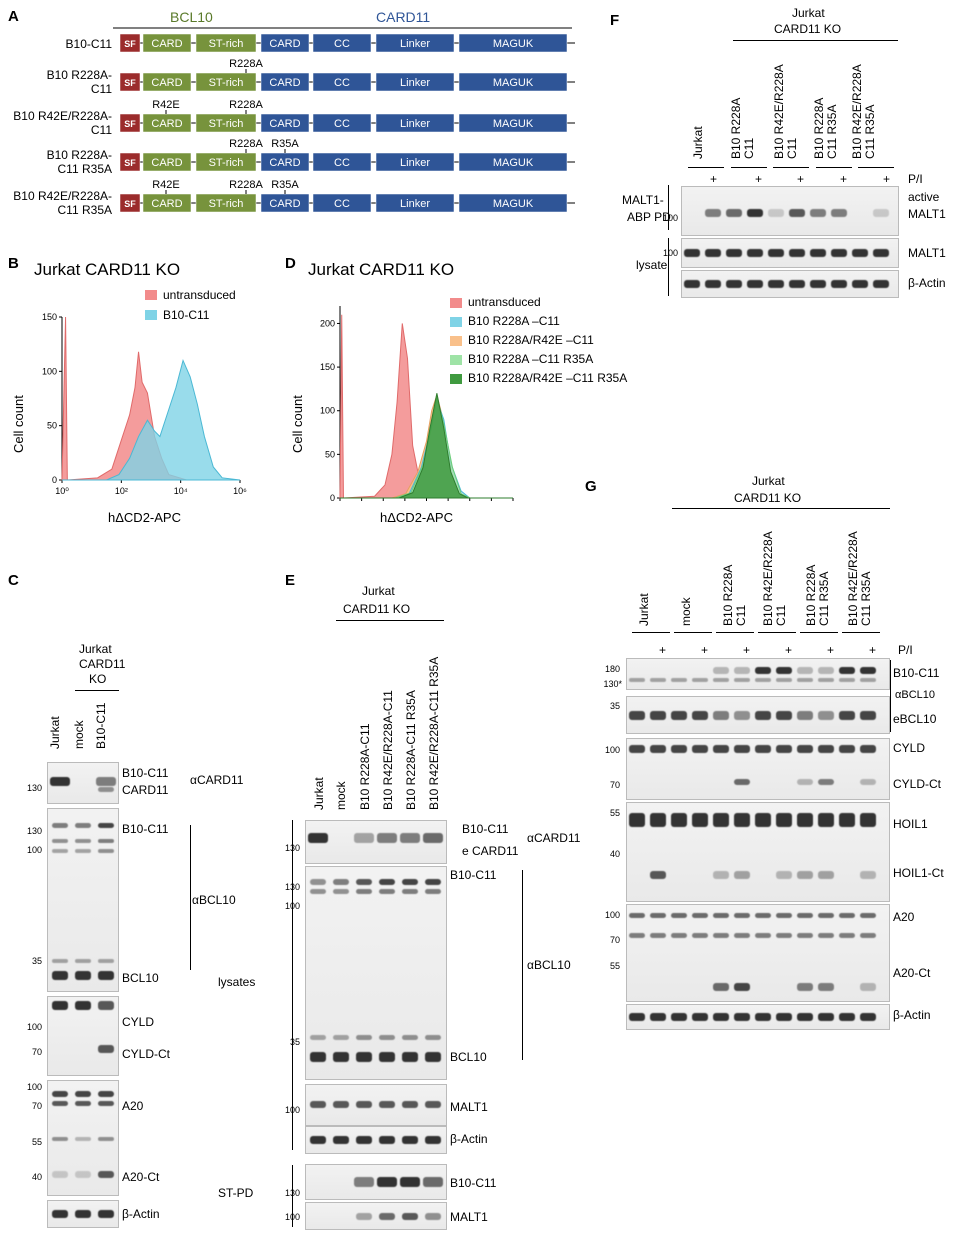 Image resolution: width=963 pixels, height=1233 pixels. What do you see at coordinates (342, 204) in the screenshot?
I see `a-domain-label: CC` at bounding box center [342, 204].